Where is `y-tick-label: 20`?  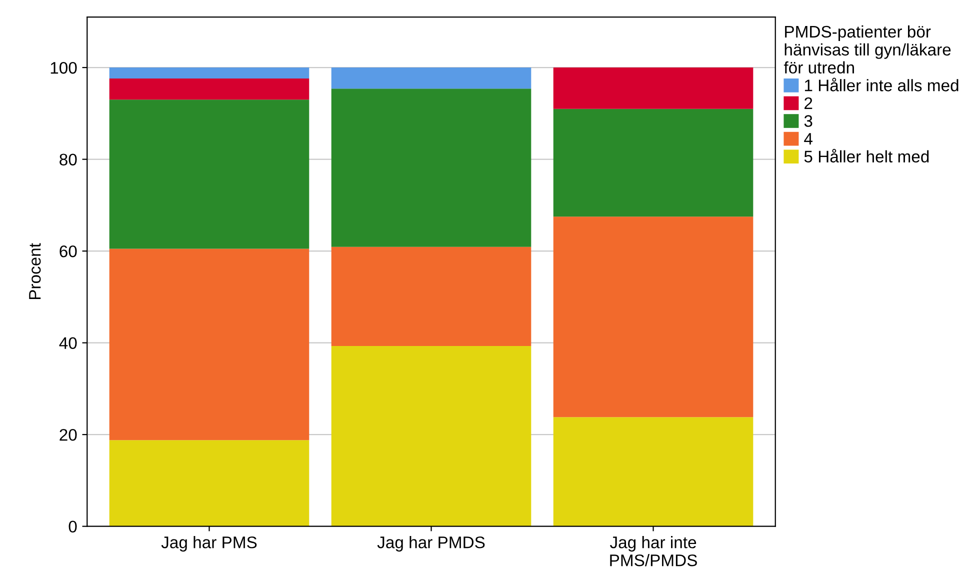
y-tick-label: 20 is located at coordinates (68, 434).